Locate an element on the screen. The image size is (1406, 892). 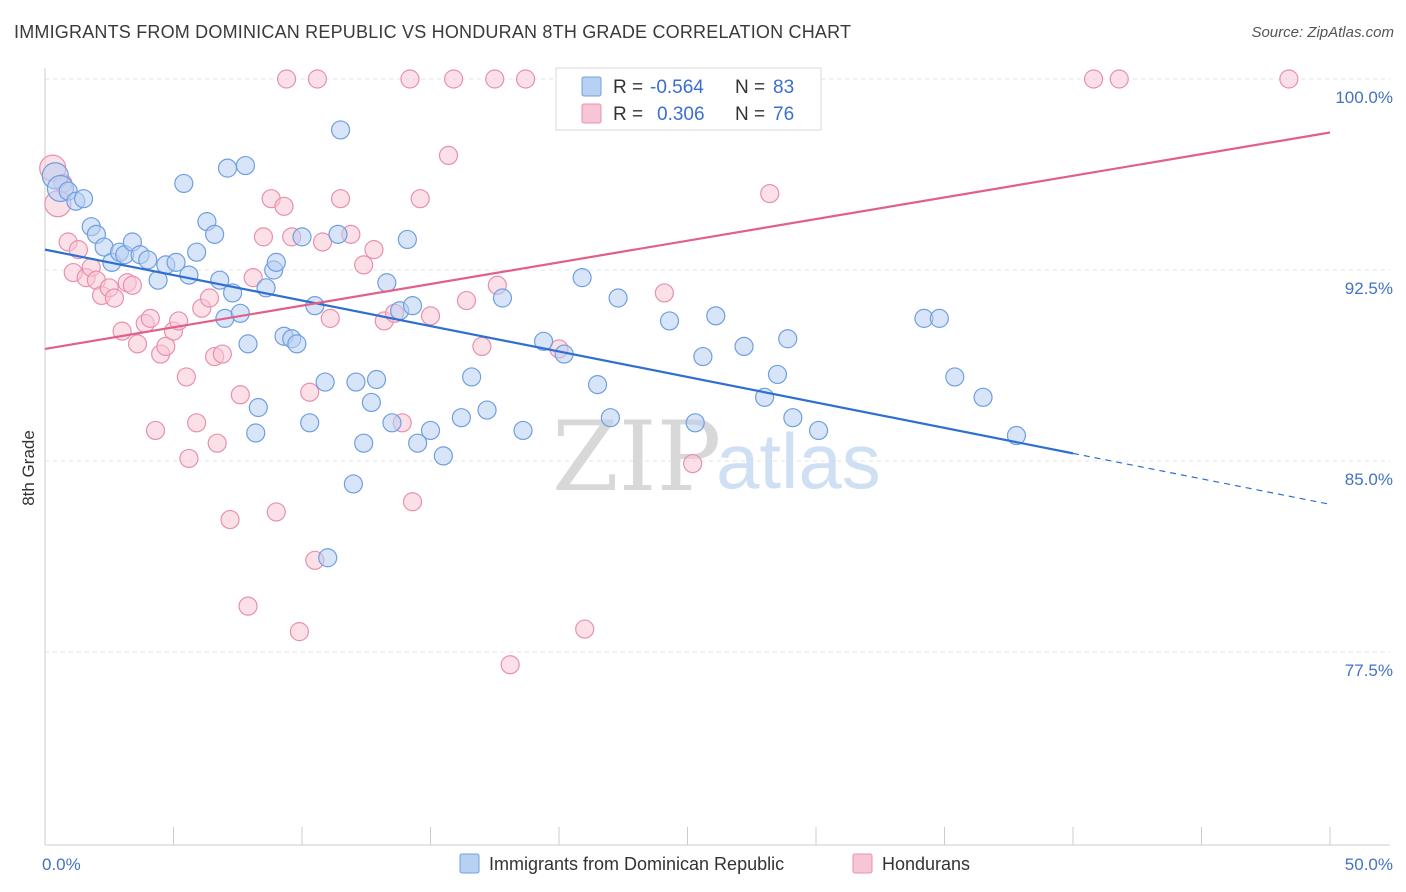
watermark-atlas: atlas is located at coordinates (798, 461).